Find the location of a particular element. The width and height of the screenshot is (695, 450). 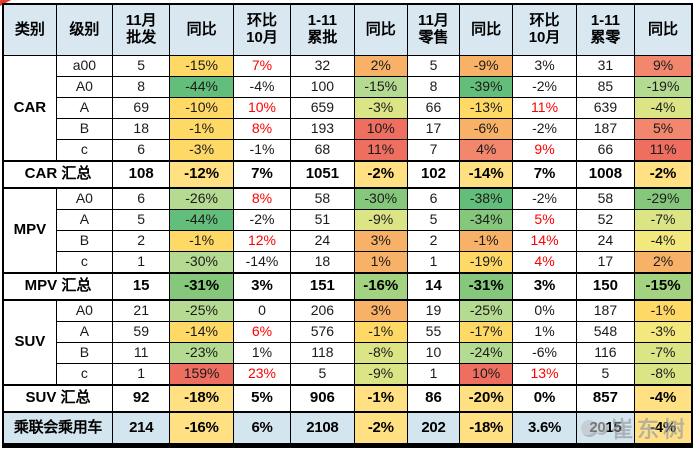

table-cell: 150 is located at coordinates (605, 286).